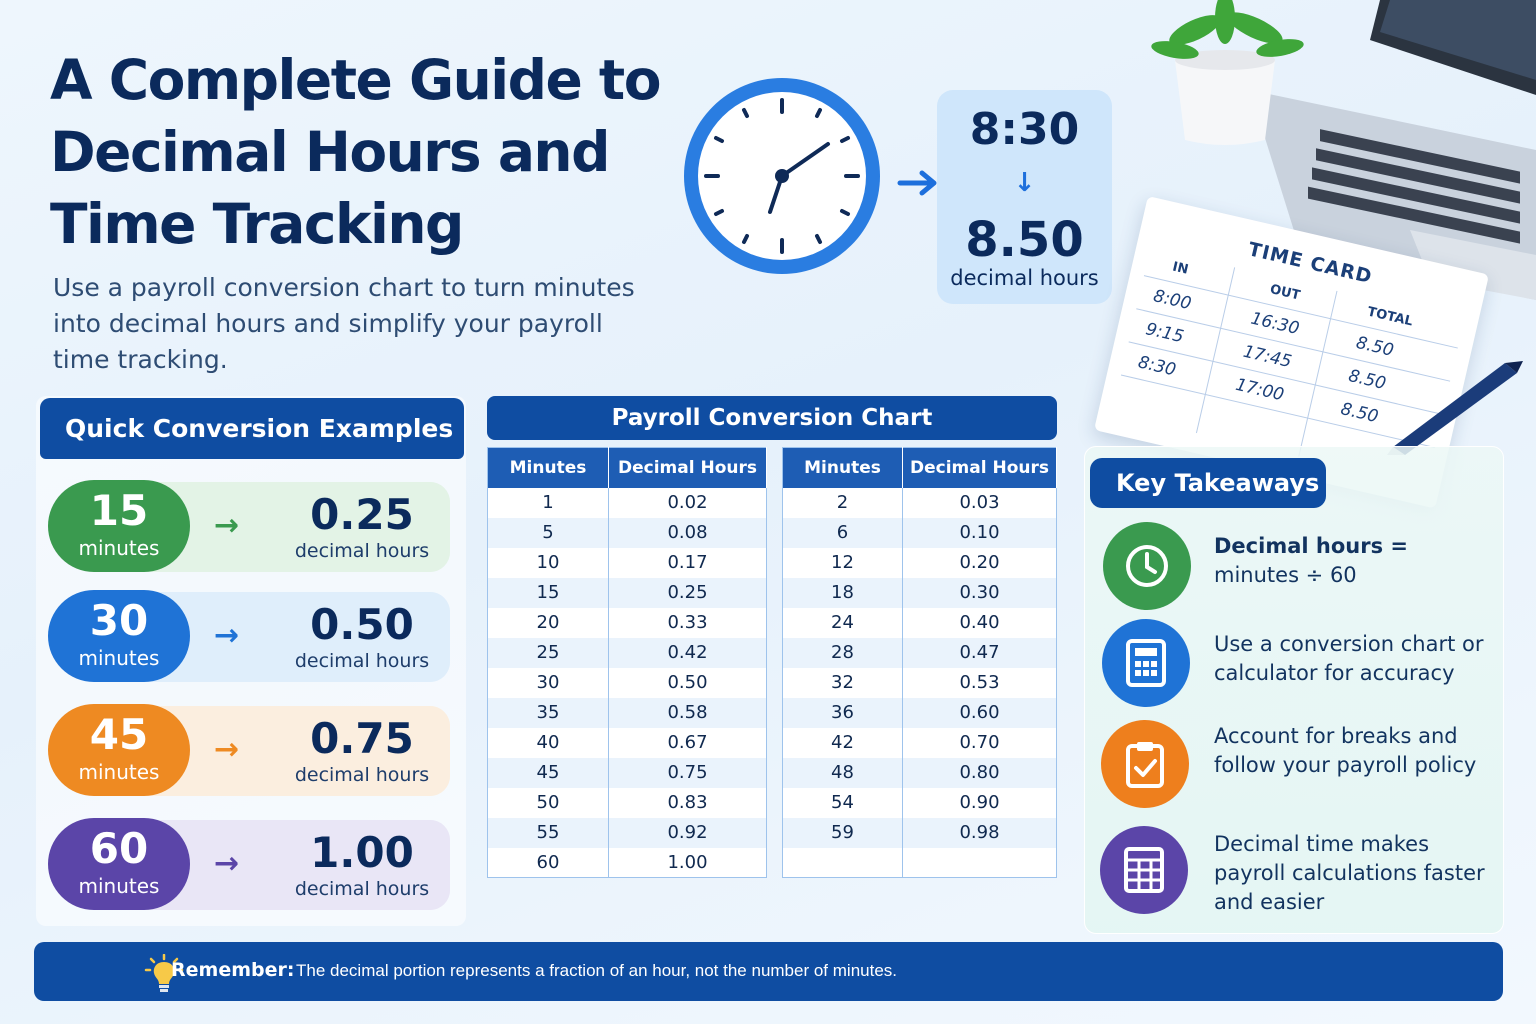 This screenshot has width=1536, height=1024. I want to click on time-conversion-box: 8:30 ↓ 8.50 decimal hours, so click(1024, 197).